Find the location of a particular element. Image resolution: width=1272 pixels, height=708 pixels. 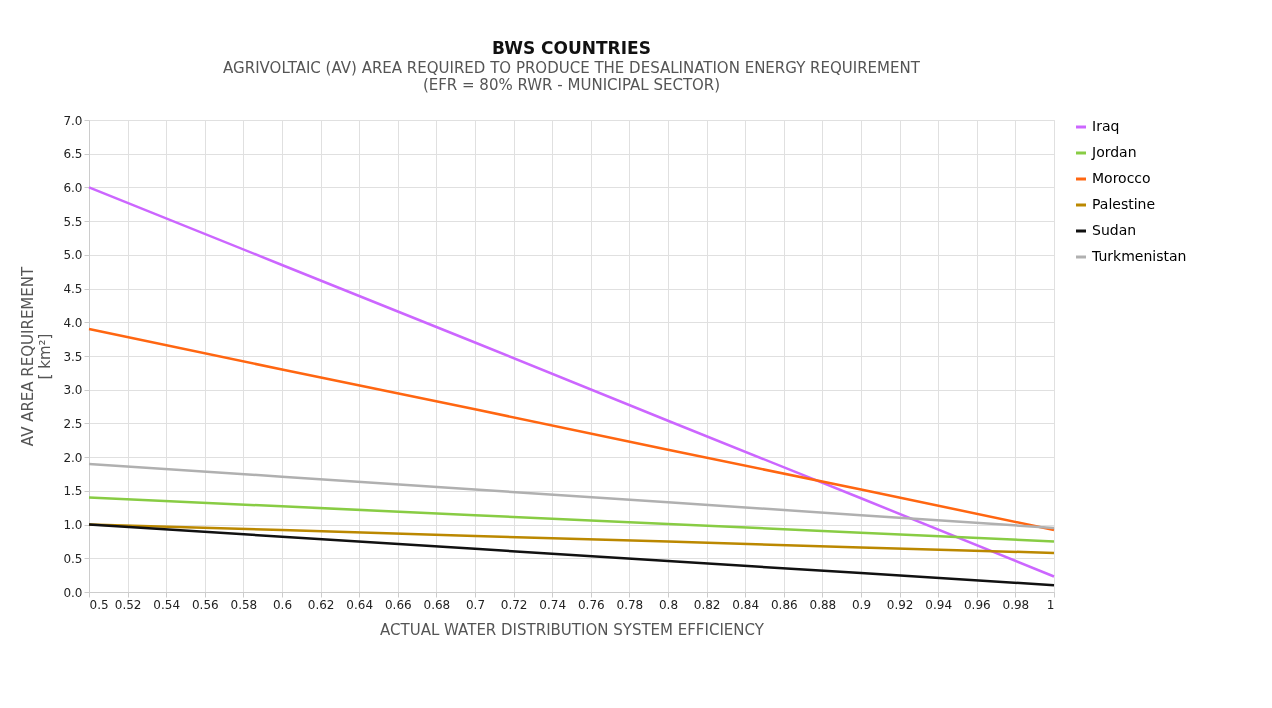

x-tick-label: 0.52 is located at coordinates (128, 604).